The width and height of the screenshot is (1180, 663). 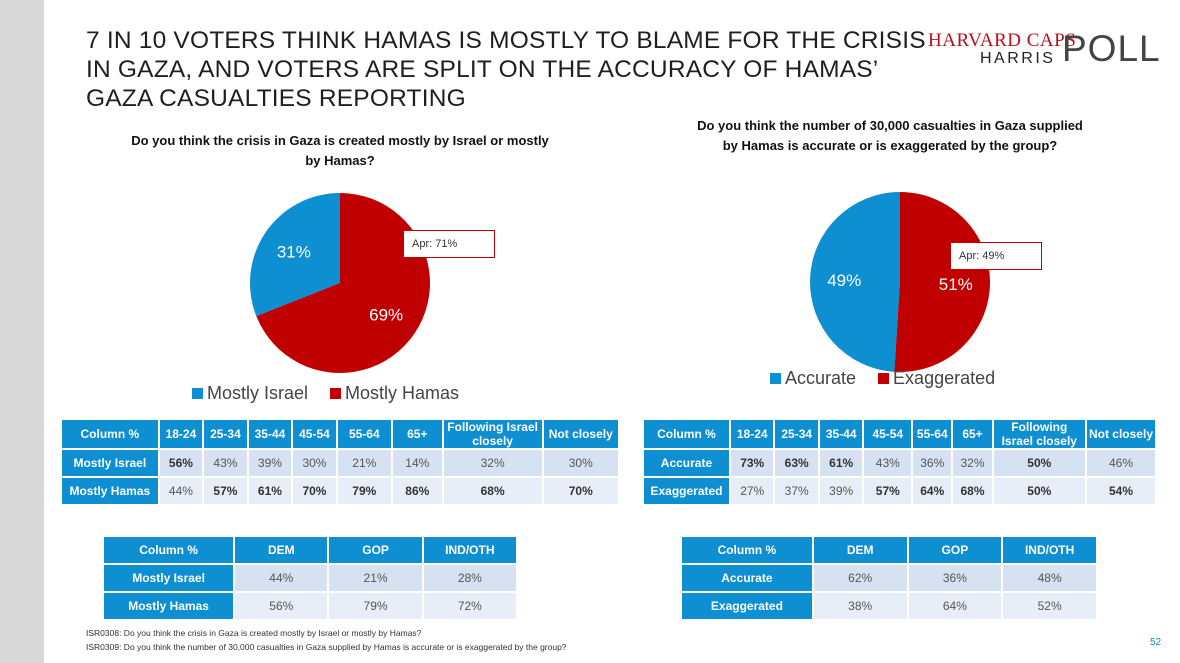 I want to click on pie-2-label-exaggerated: 51%, so click(x=956, y=284).